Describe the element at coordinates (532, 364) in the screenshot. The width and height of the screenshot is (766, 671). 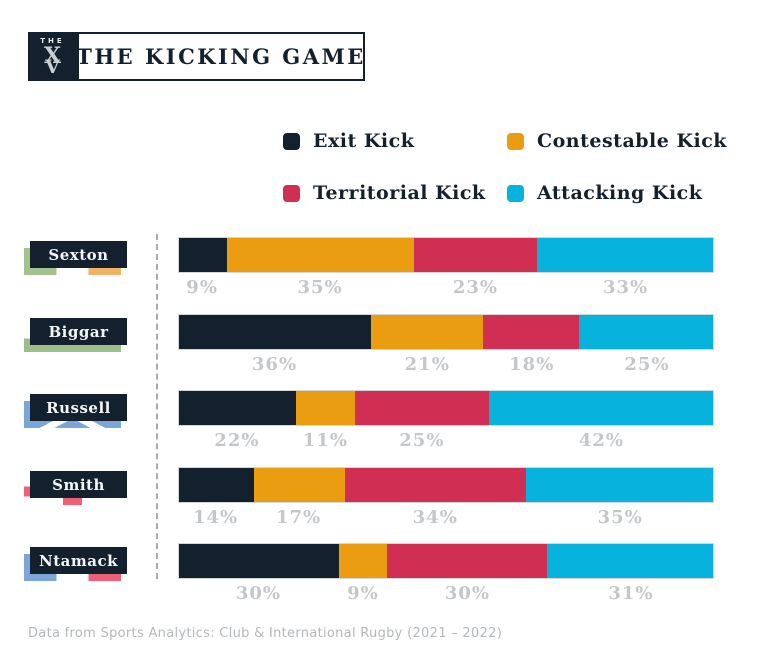
I see `value-label: 18%` at that location.